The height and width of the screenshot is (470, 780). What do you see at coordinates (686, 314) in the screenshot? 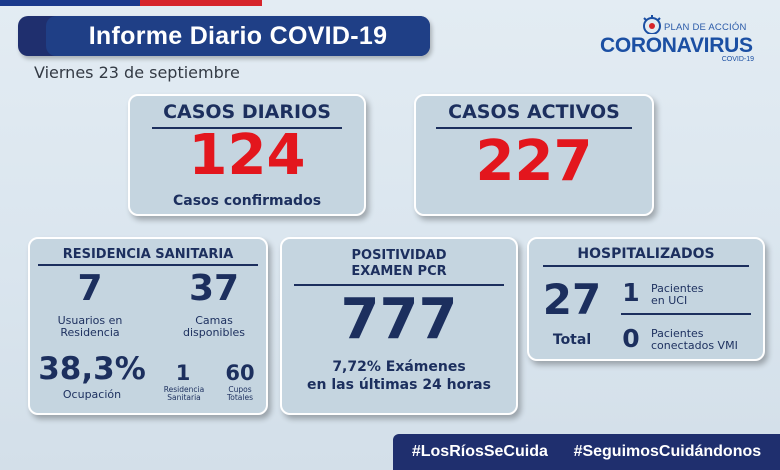
I see `hospitalizados-divider` at bounding box center [686, 314].